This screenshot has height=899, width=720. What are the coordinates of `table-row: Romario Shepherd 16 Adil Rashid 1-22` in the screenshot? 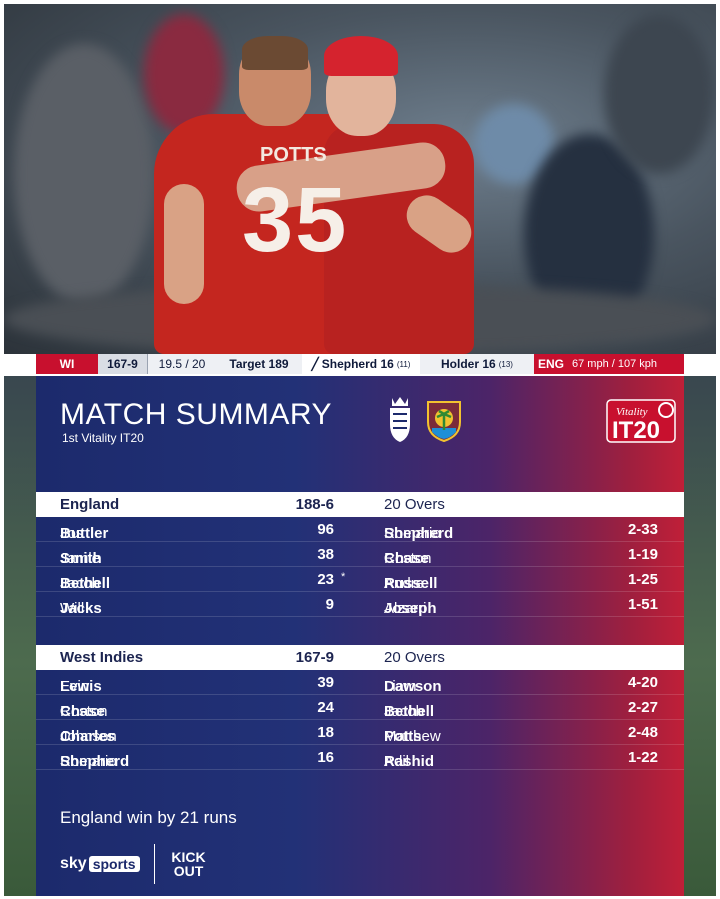 It's located at (360, 757).